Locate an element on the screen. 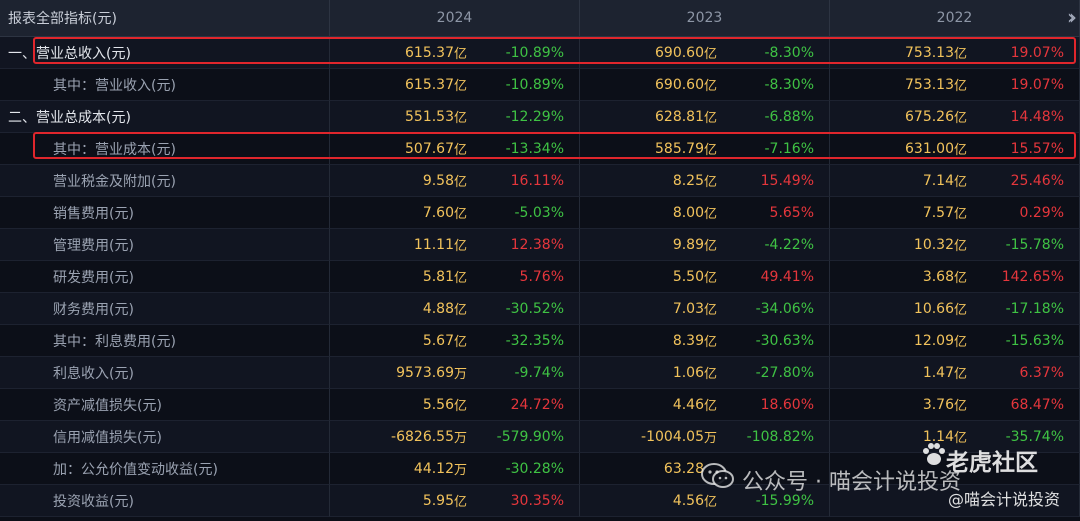 This screenshot has height=521, width=1080. yoy-change-percent: -9.74% is located at coordinates (539, 372).